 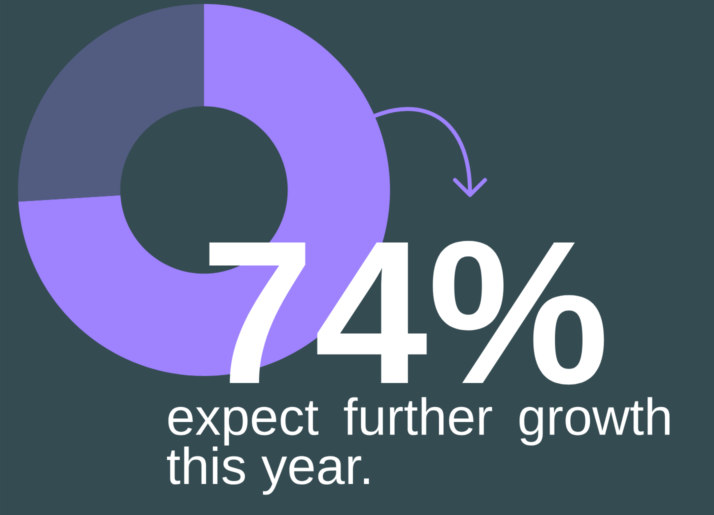 I want to click on text: expect further growth this year., so click(x=418, y=446).